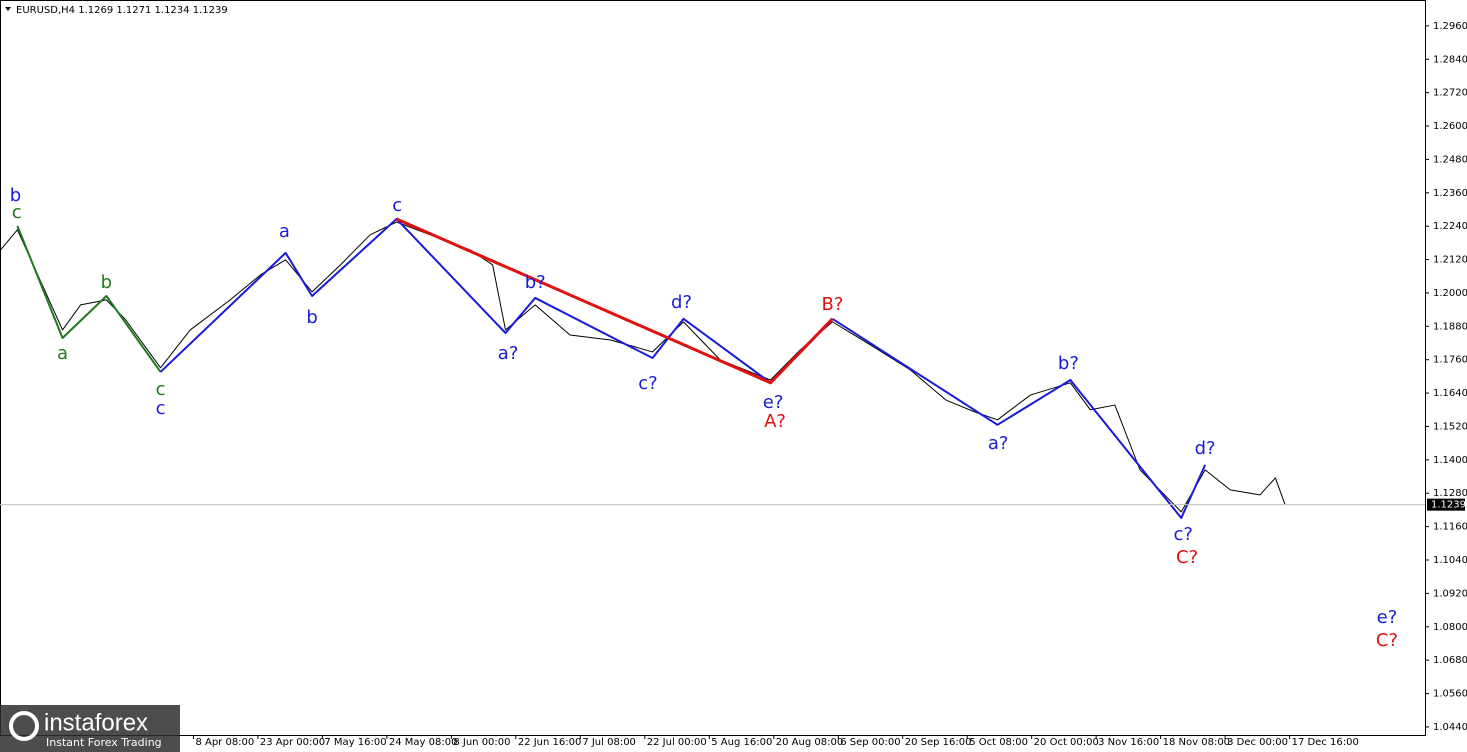 The image size is (1467, 752). I want to click on watermark-name: instaforex, so click(96, 722).